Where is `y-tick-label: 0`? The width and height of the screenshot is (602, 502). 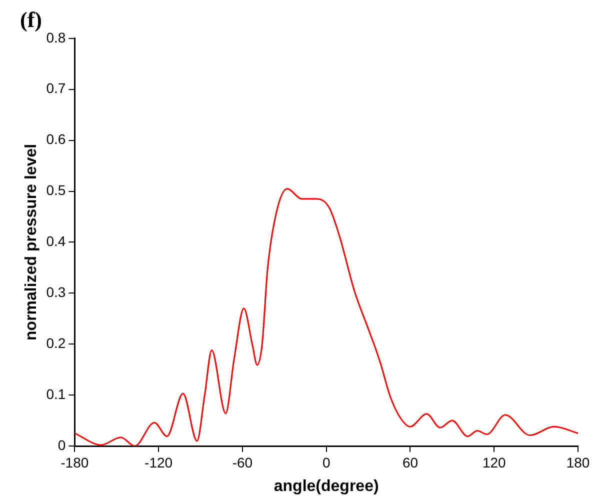
y-tick-label: 0 is located at coordinates (62, 444).